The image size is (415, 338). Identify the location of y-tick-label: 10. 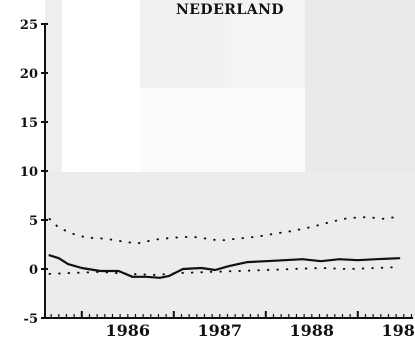
(29, 172).